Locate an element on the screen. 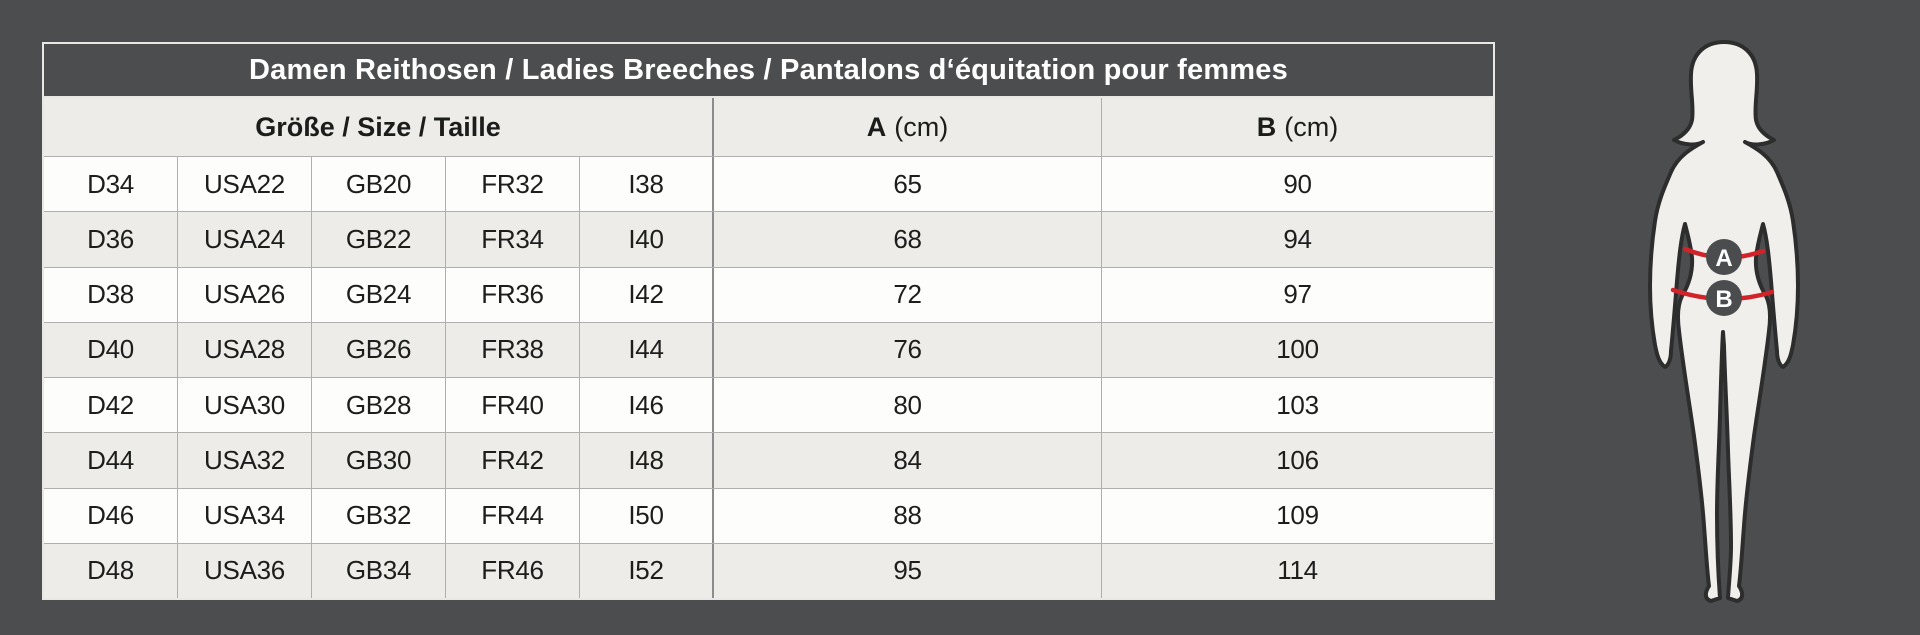  cell-size-i: I52 is located at coordinates (647, 570).